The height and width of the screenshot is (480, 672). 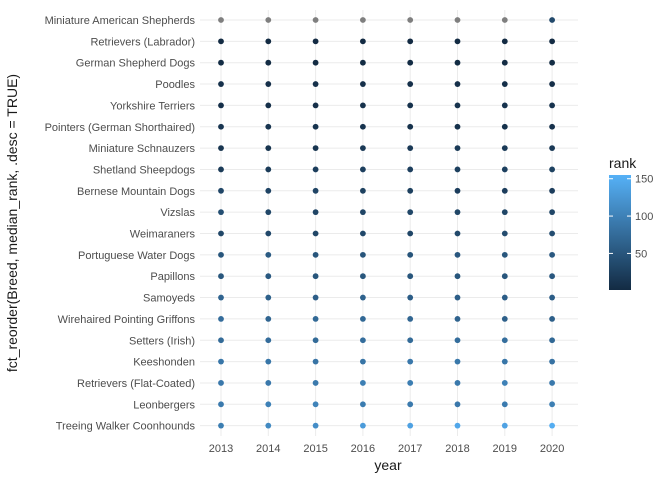 I want to click on y-tick-label: Setters (Irish), so click(x=162, y=341).